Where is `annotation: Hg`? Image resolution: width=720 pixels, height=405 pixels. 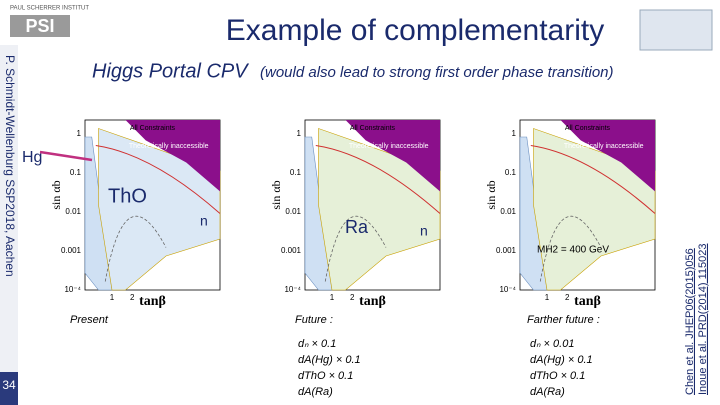 annotation: Hg is located at coordinates (32, 157).